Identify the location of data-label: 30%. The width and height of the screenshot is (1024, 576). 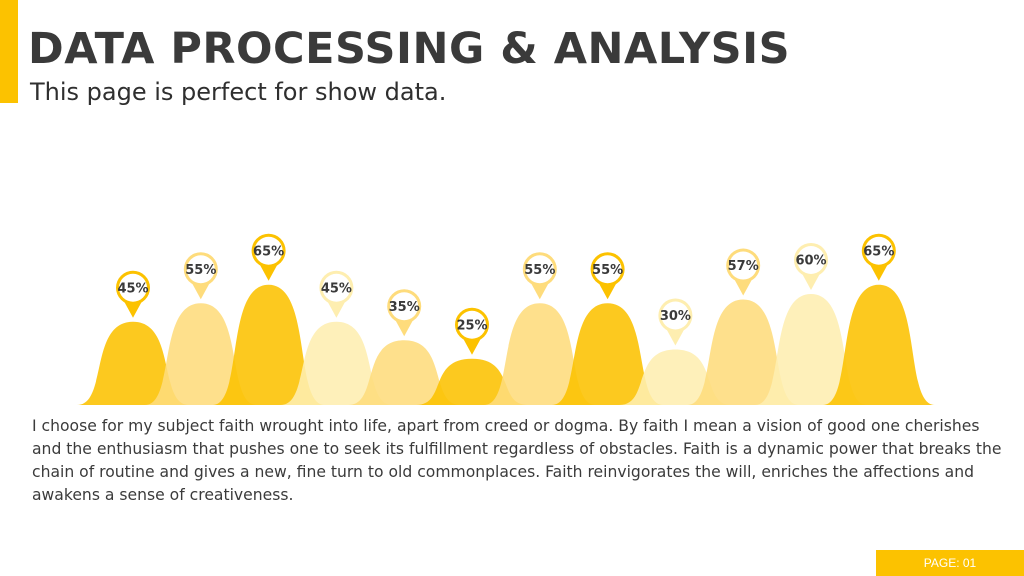
(675, 316).